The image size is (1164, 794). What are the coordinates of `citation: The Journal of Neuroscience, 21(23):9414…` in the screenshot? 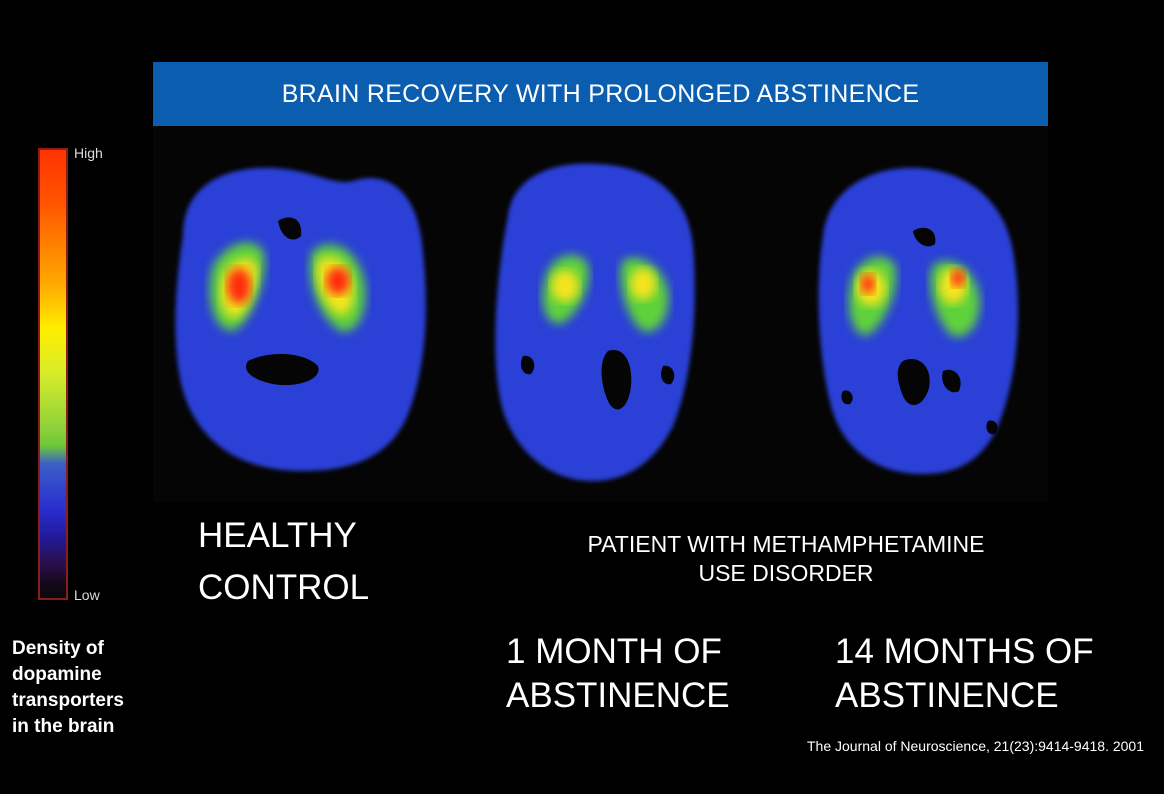 It's located at (975, 746).